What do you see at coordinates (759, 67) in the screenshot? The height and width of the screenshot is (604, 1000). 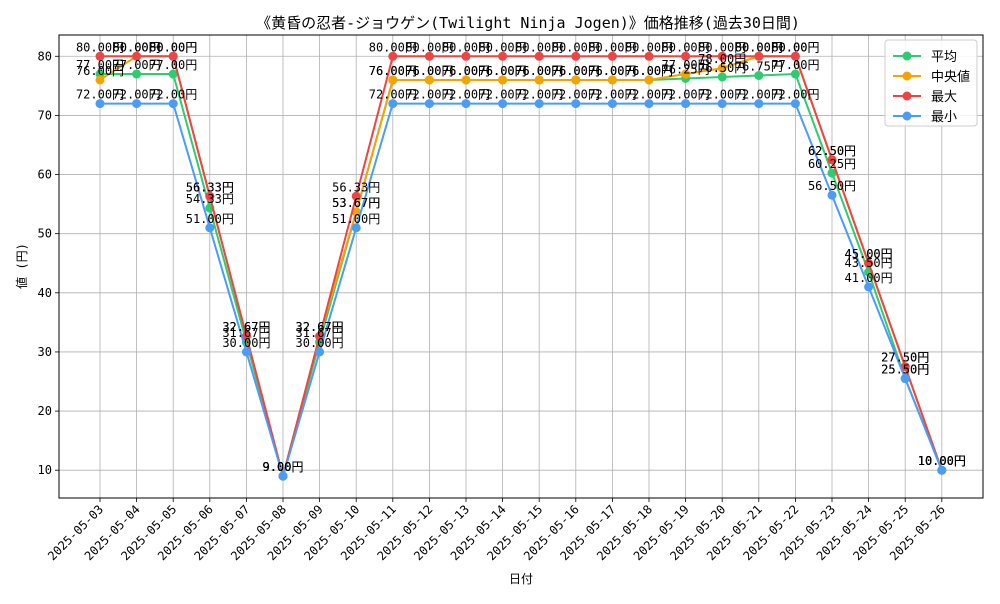 I see `data-label: 76.75円` at bounding box center [759, 67].